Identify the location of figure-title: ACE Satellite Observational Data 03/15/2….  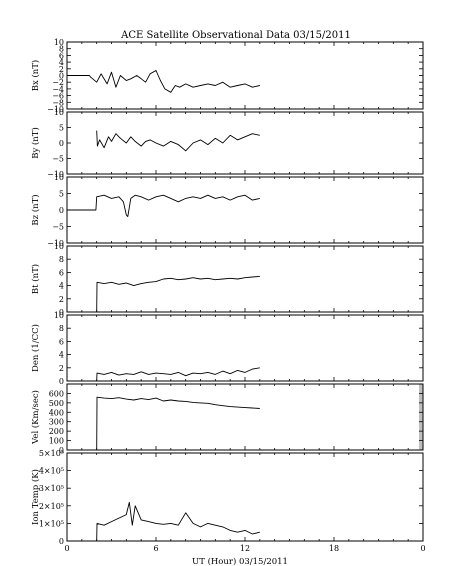
(235, 35).